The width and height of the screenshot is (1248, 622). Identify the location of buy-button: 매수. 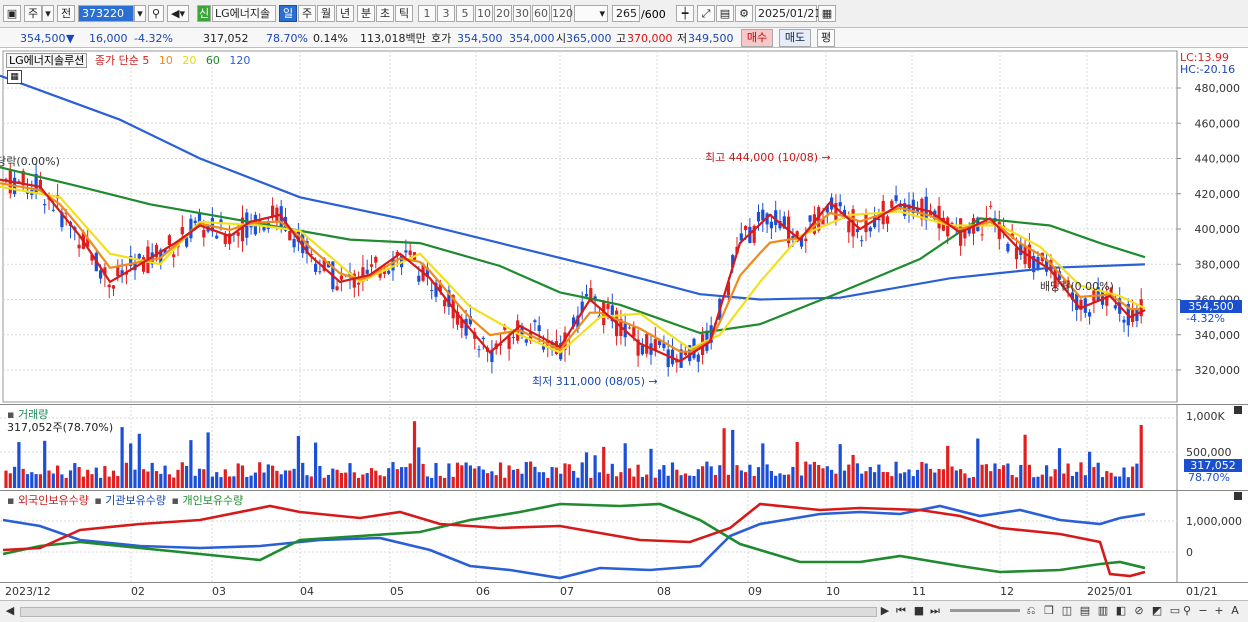
(757, 38).